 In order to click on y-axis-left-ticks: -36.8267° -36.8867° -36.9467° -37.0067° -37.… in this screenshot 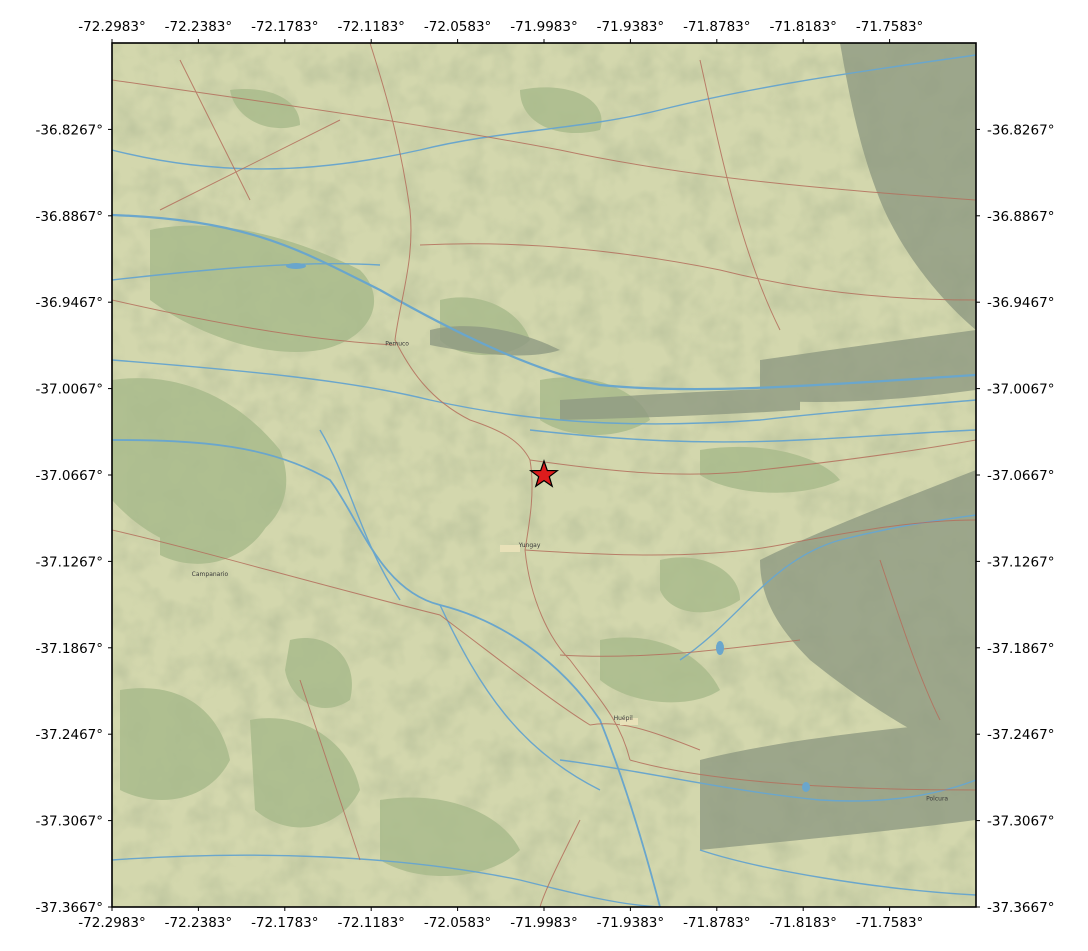, I will do `click(74, 519)`.